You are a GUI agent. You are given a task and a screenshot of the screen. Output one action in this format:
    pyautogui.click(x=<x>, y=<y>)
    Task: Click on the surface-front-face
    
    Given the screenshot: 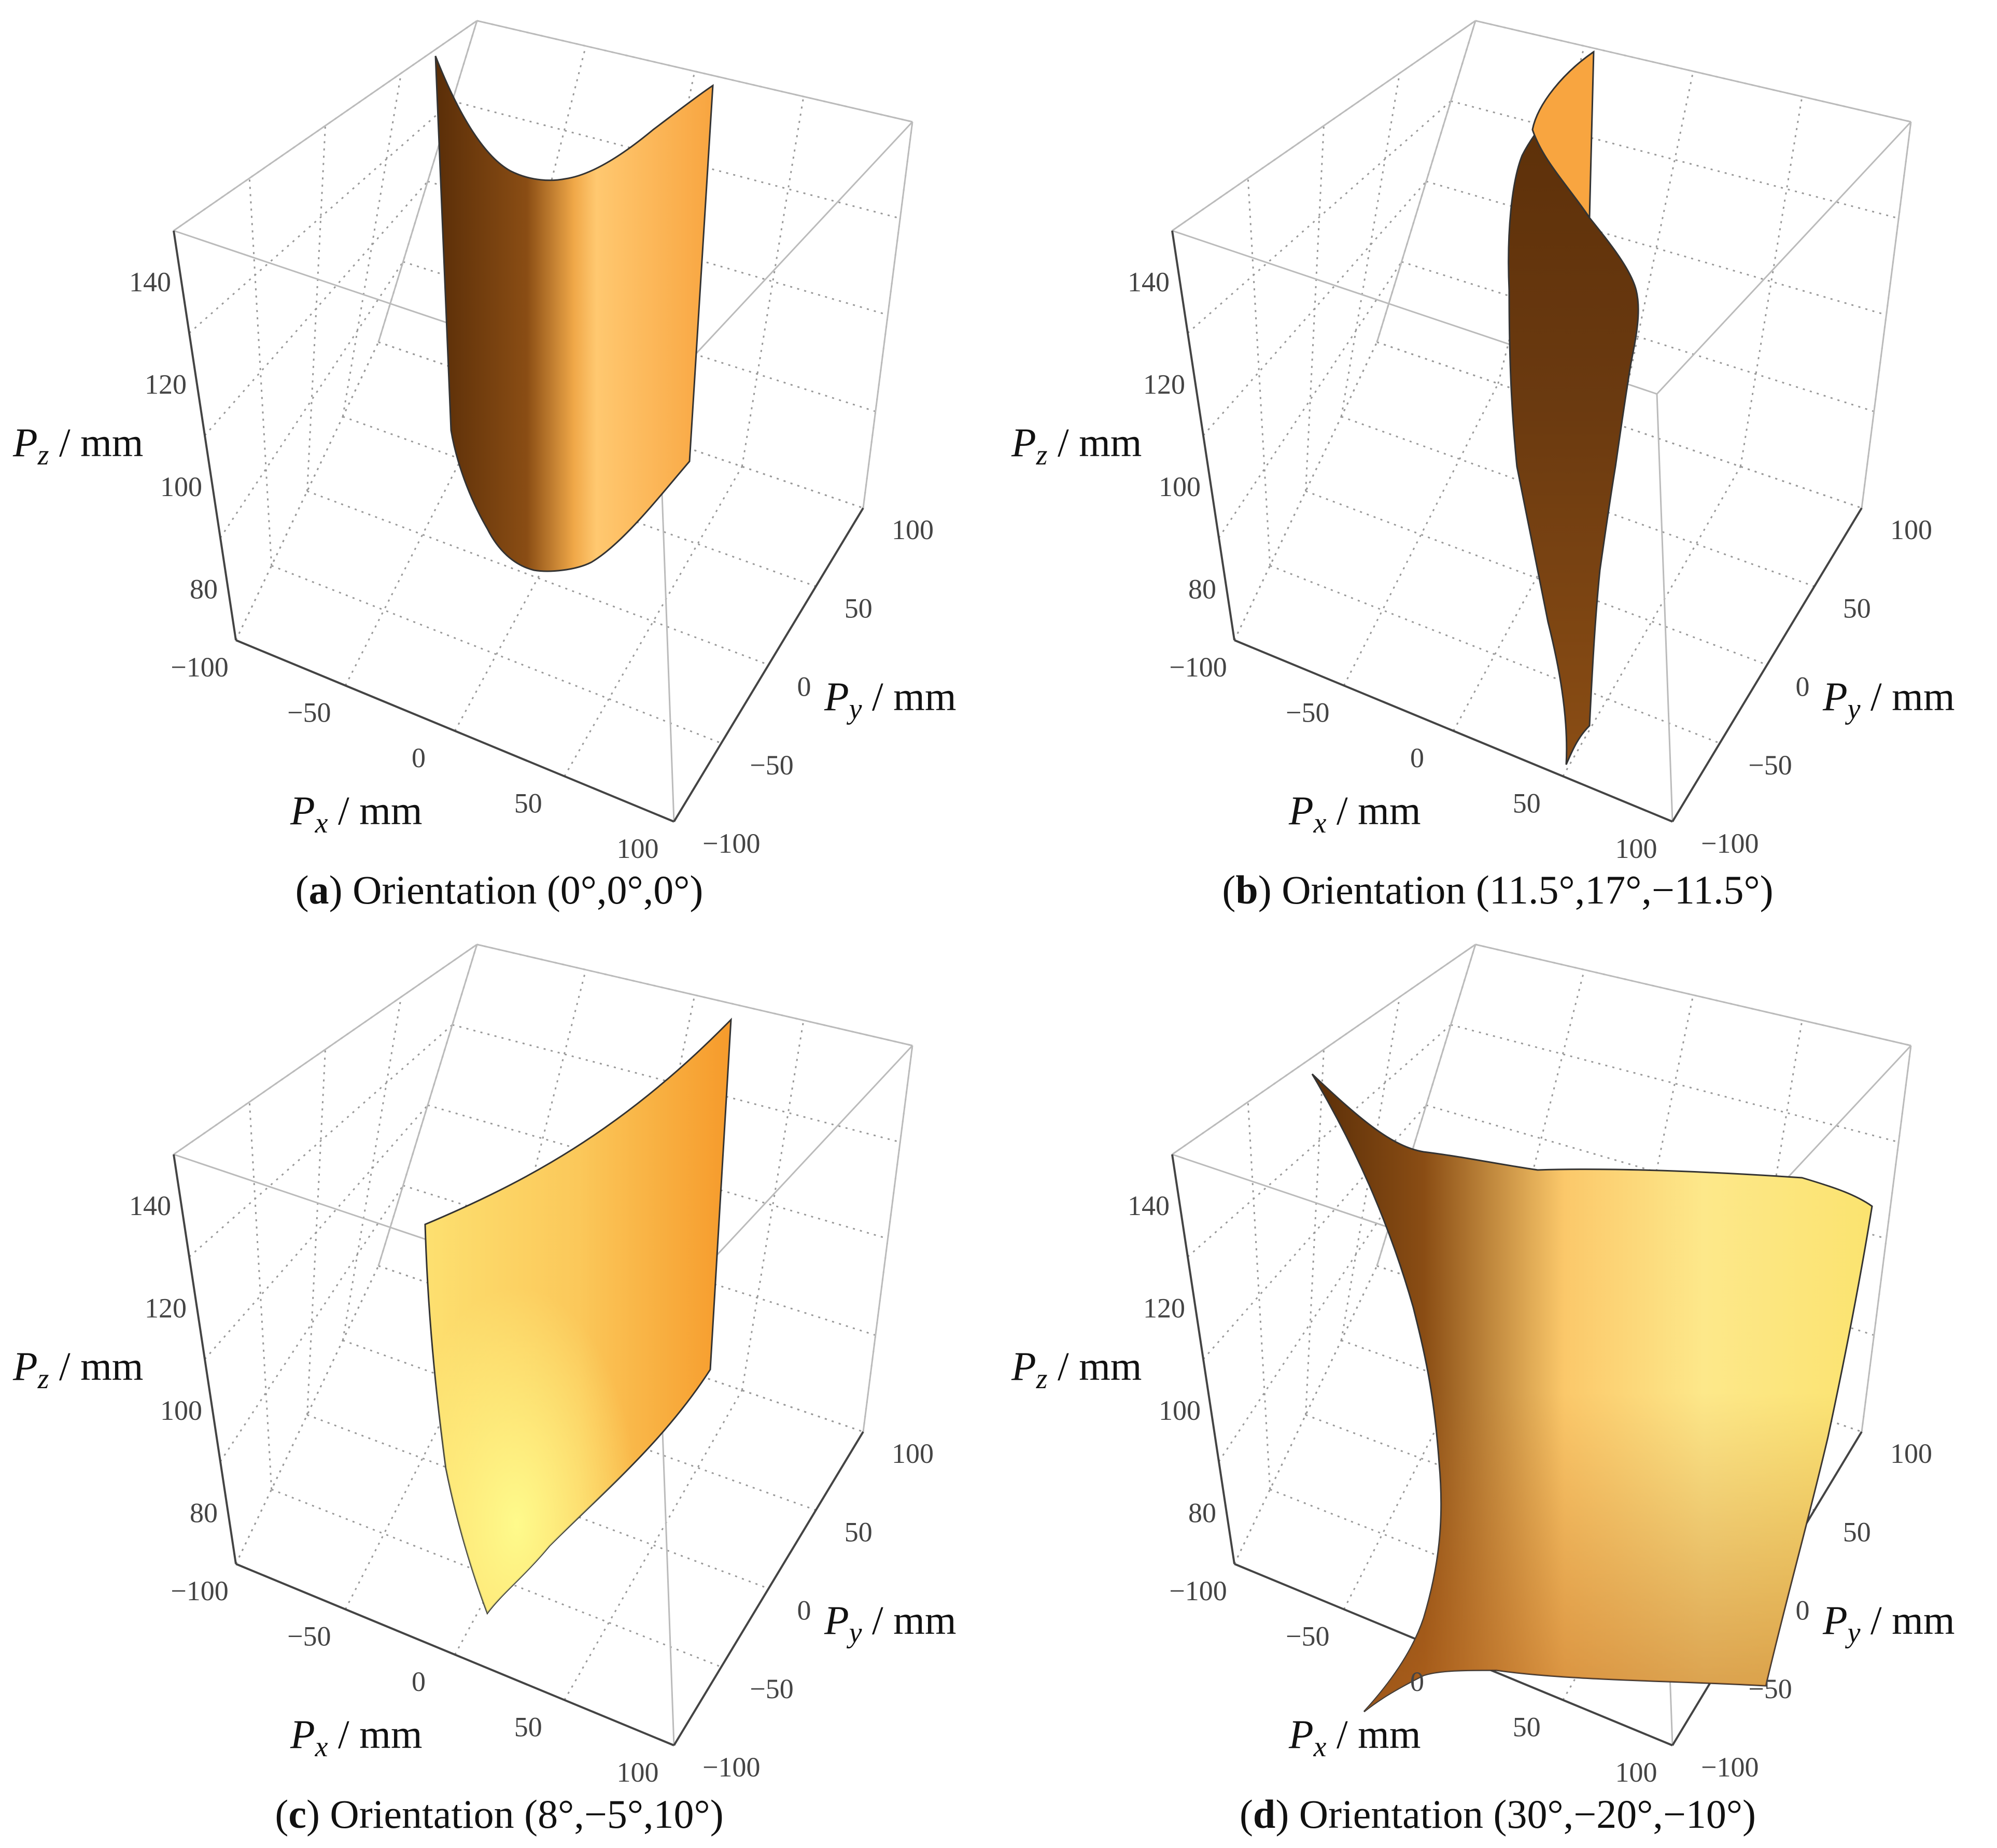 What is the action you would take?
    pyautogui.click(x=1563, y=135)
    